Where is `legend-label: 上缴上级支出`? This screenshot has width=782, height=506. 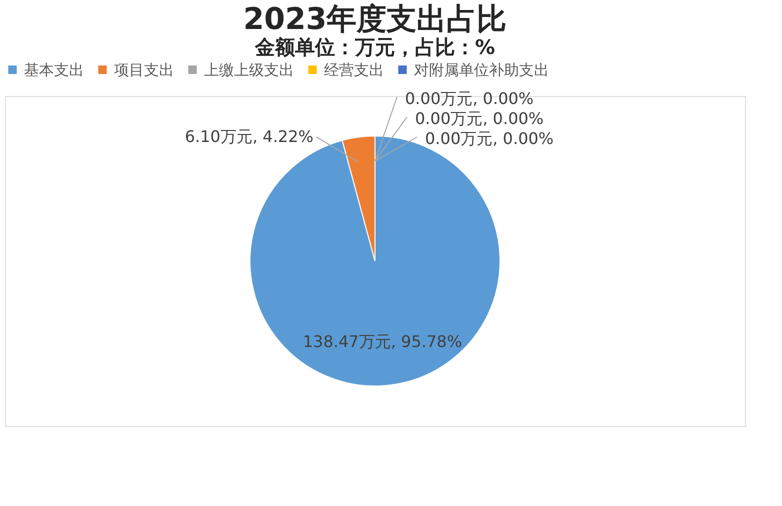
legend-label: 上缴上级支出 is located at coordinates (249, 69).